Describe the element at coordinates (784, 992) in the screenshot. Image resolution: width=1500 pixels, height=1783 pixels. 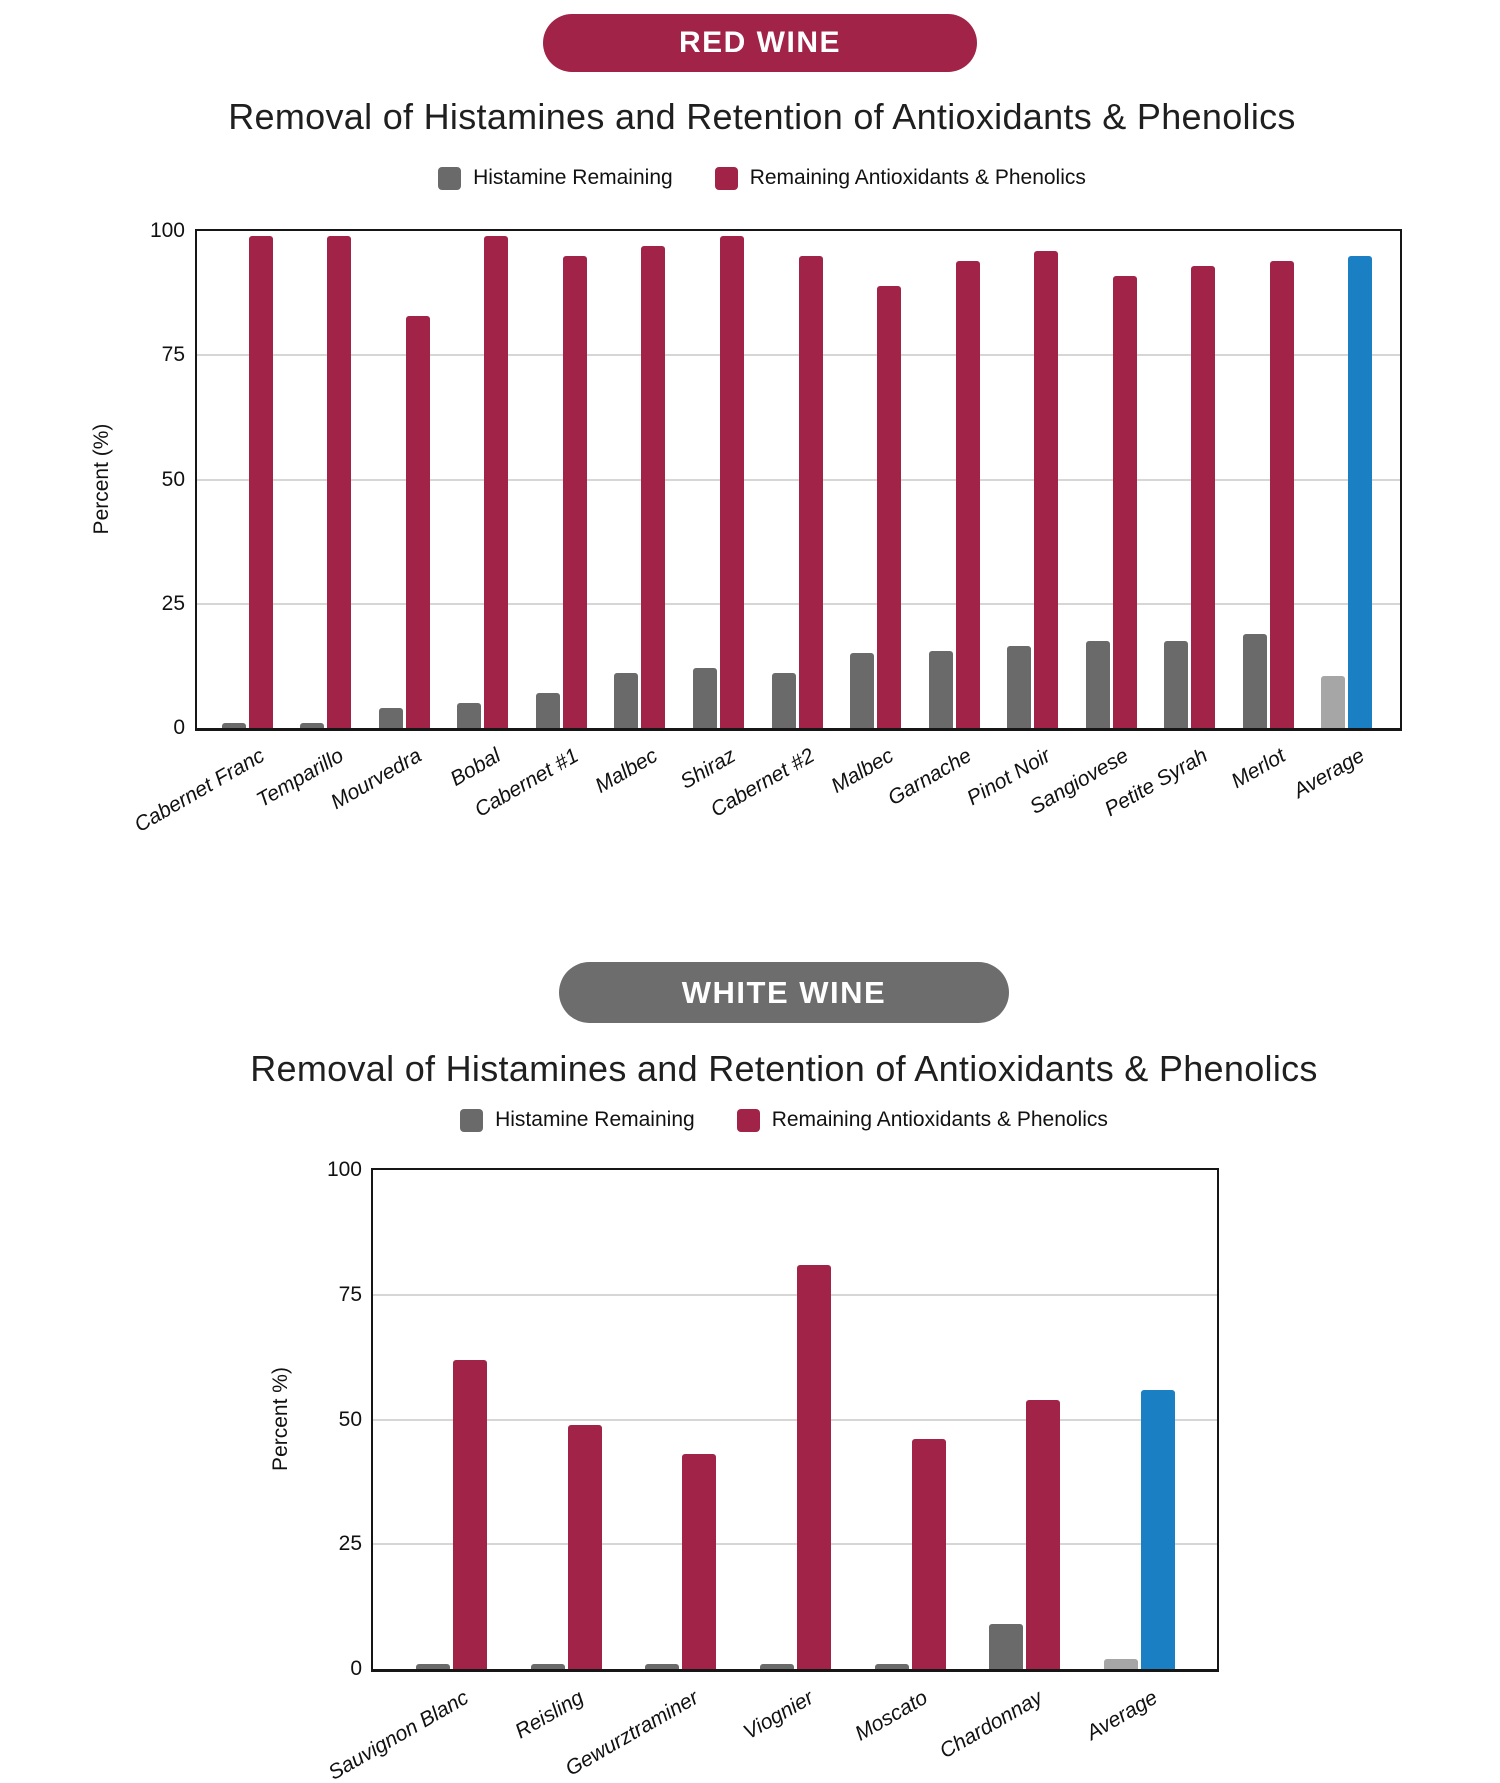
I see `white-wine-badge: WHITE WINE` at that location.